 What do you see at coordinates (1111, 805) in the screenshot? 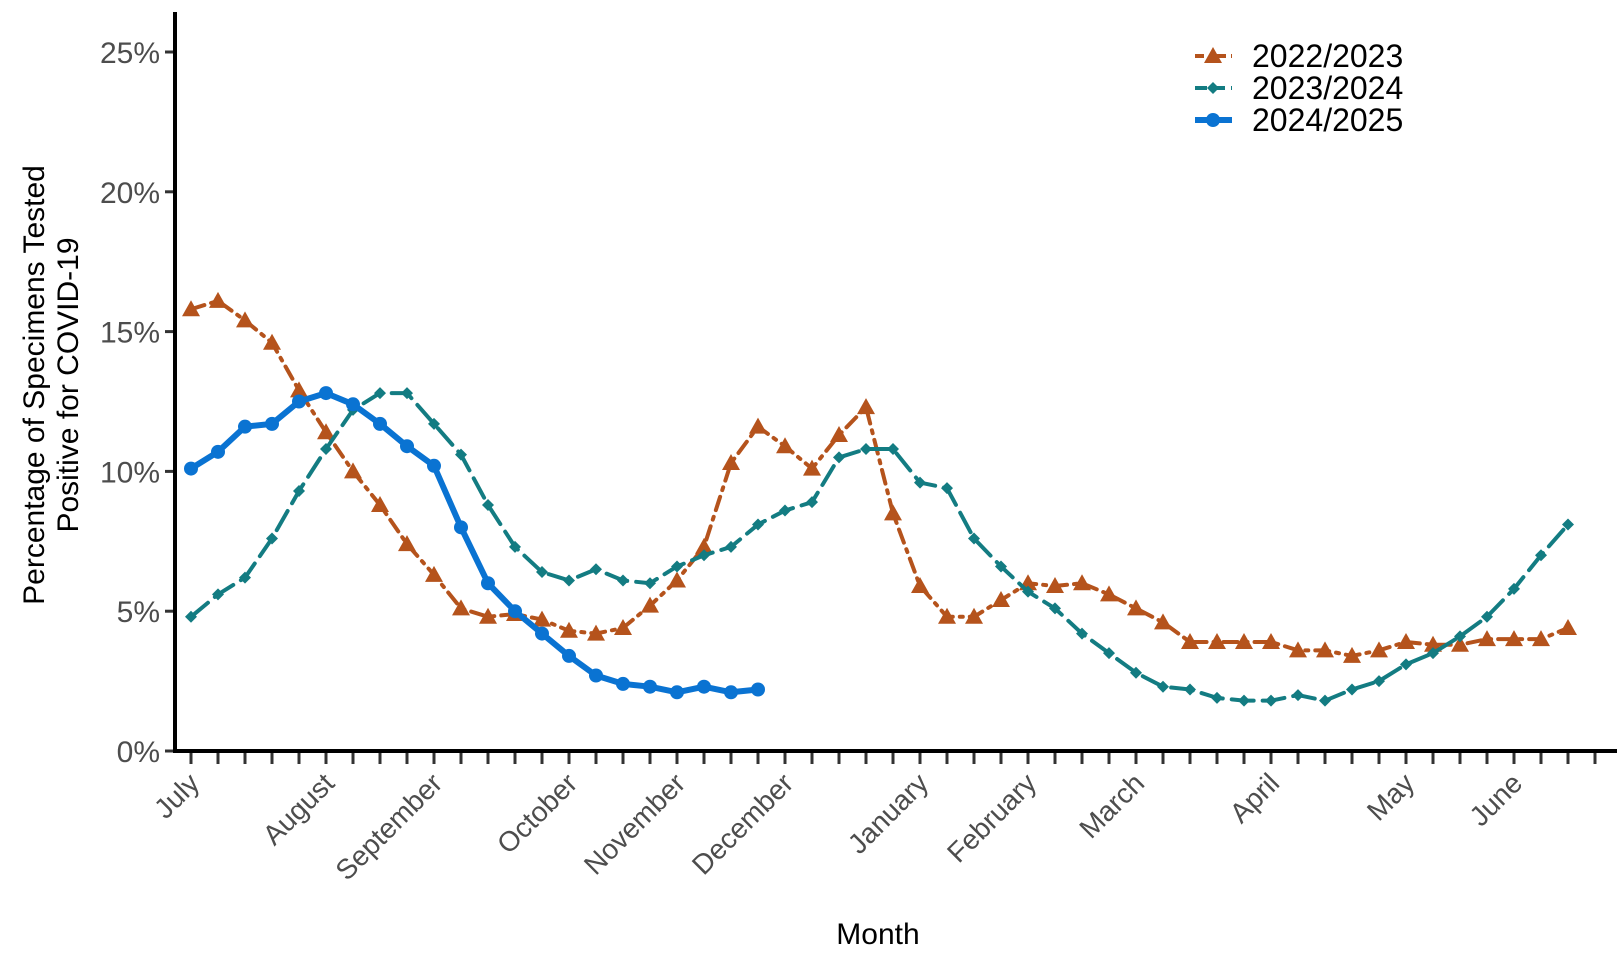
I see `x-tick-label: March` at bounding box center [1111, 805].